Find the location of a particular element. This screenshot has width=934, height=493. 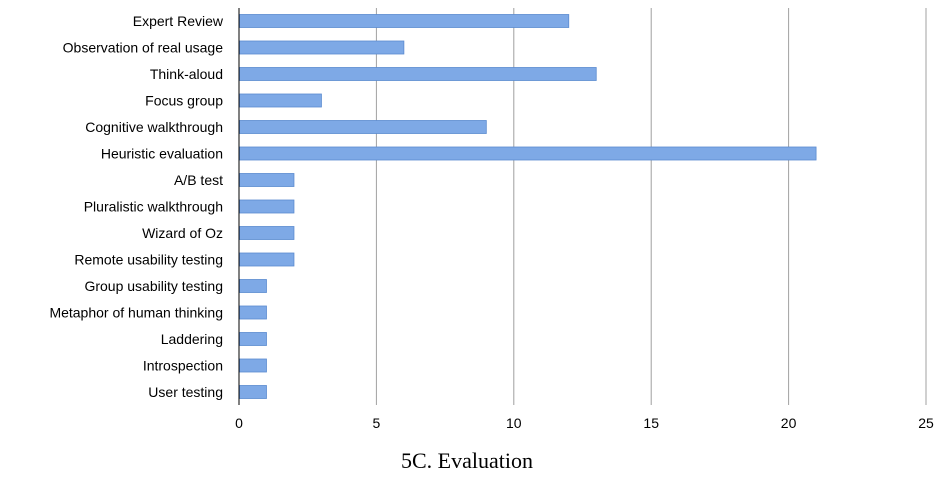

category-label: Wizard of Oz is located at coordinates (182, 233).